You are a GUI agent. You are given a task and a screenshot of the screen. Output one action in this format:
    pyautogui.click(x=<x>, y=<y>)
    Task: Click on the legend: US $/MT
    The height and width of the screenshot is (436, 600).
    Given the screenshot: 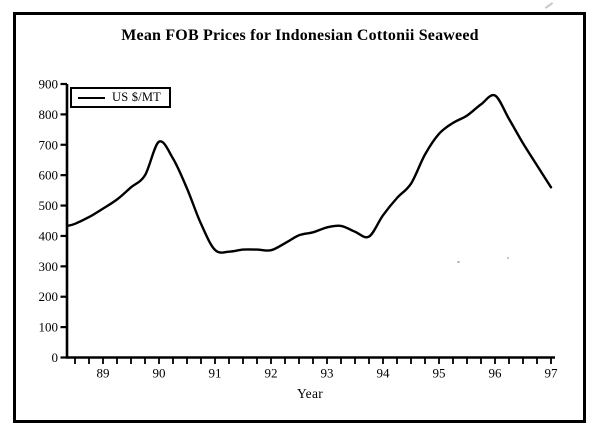 What is the action you would take?
    pyautogui.click(x=120, y=97)
    